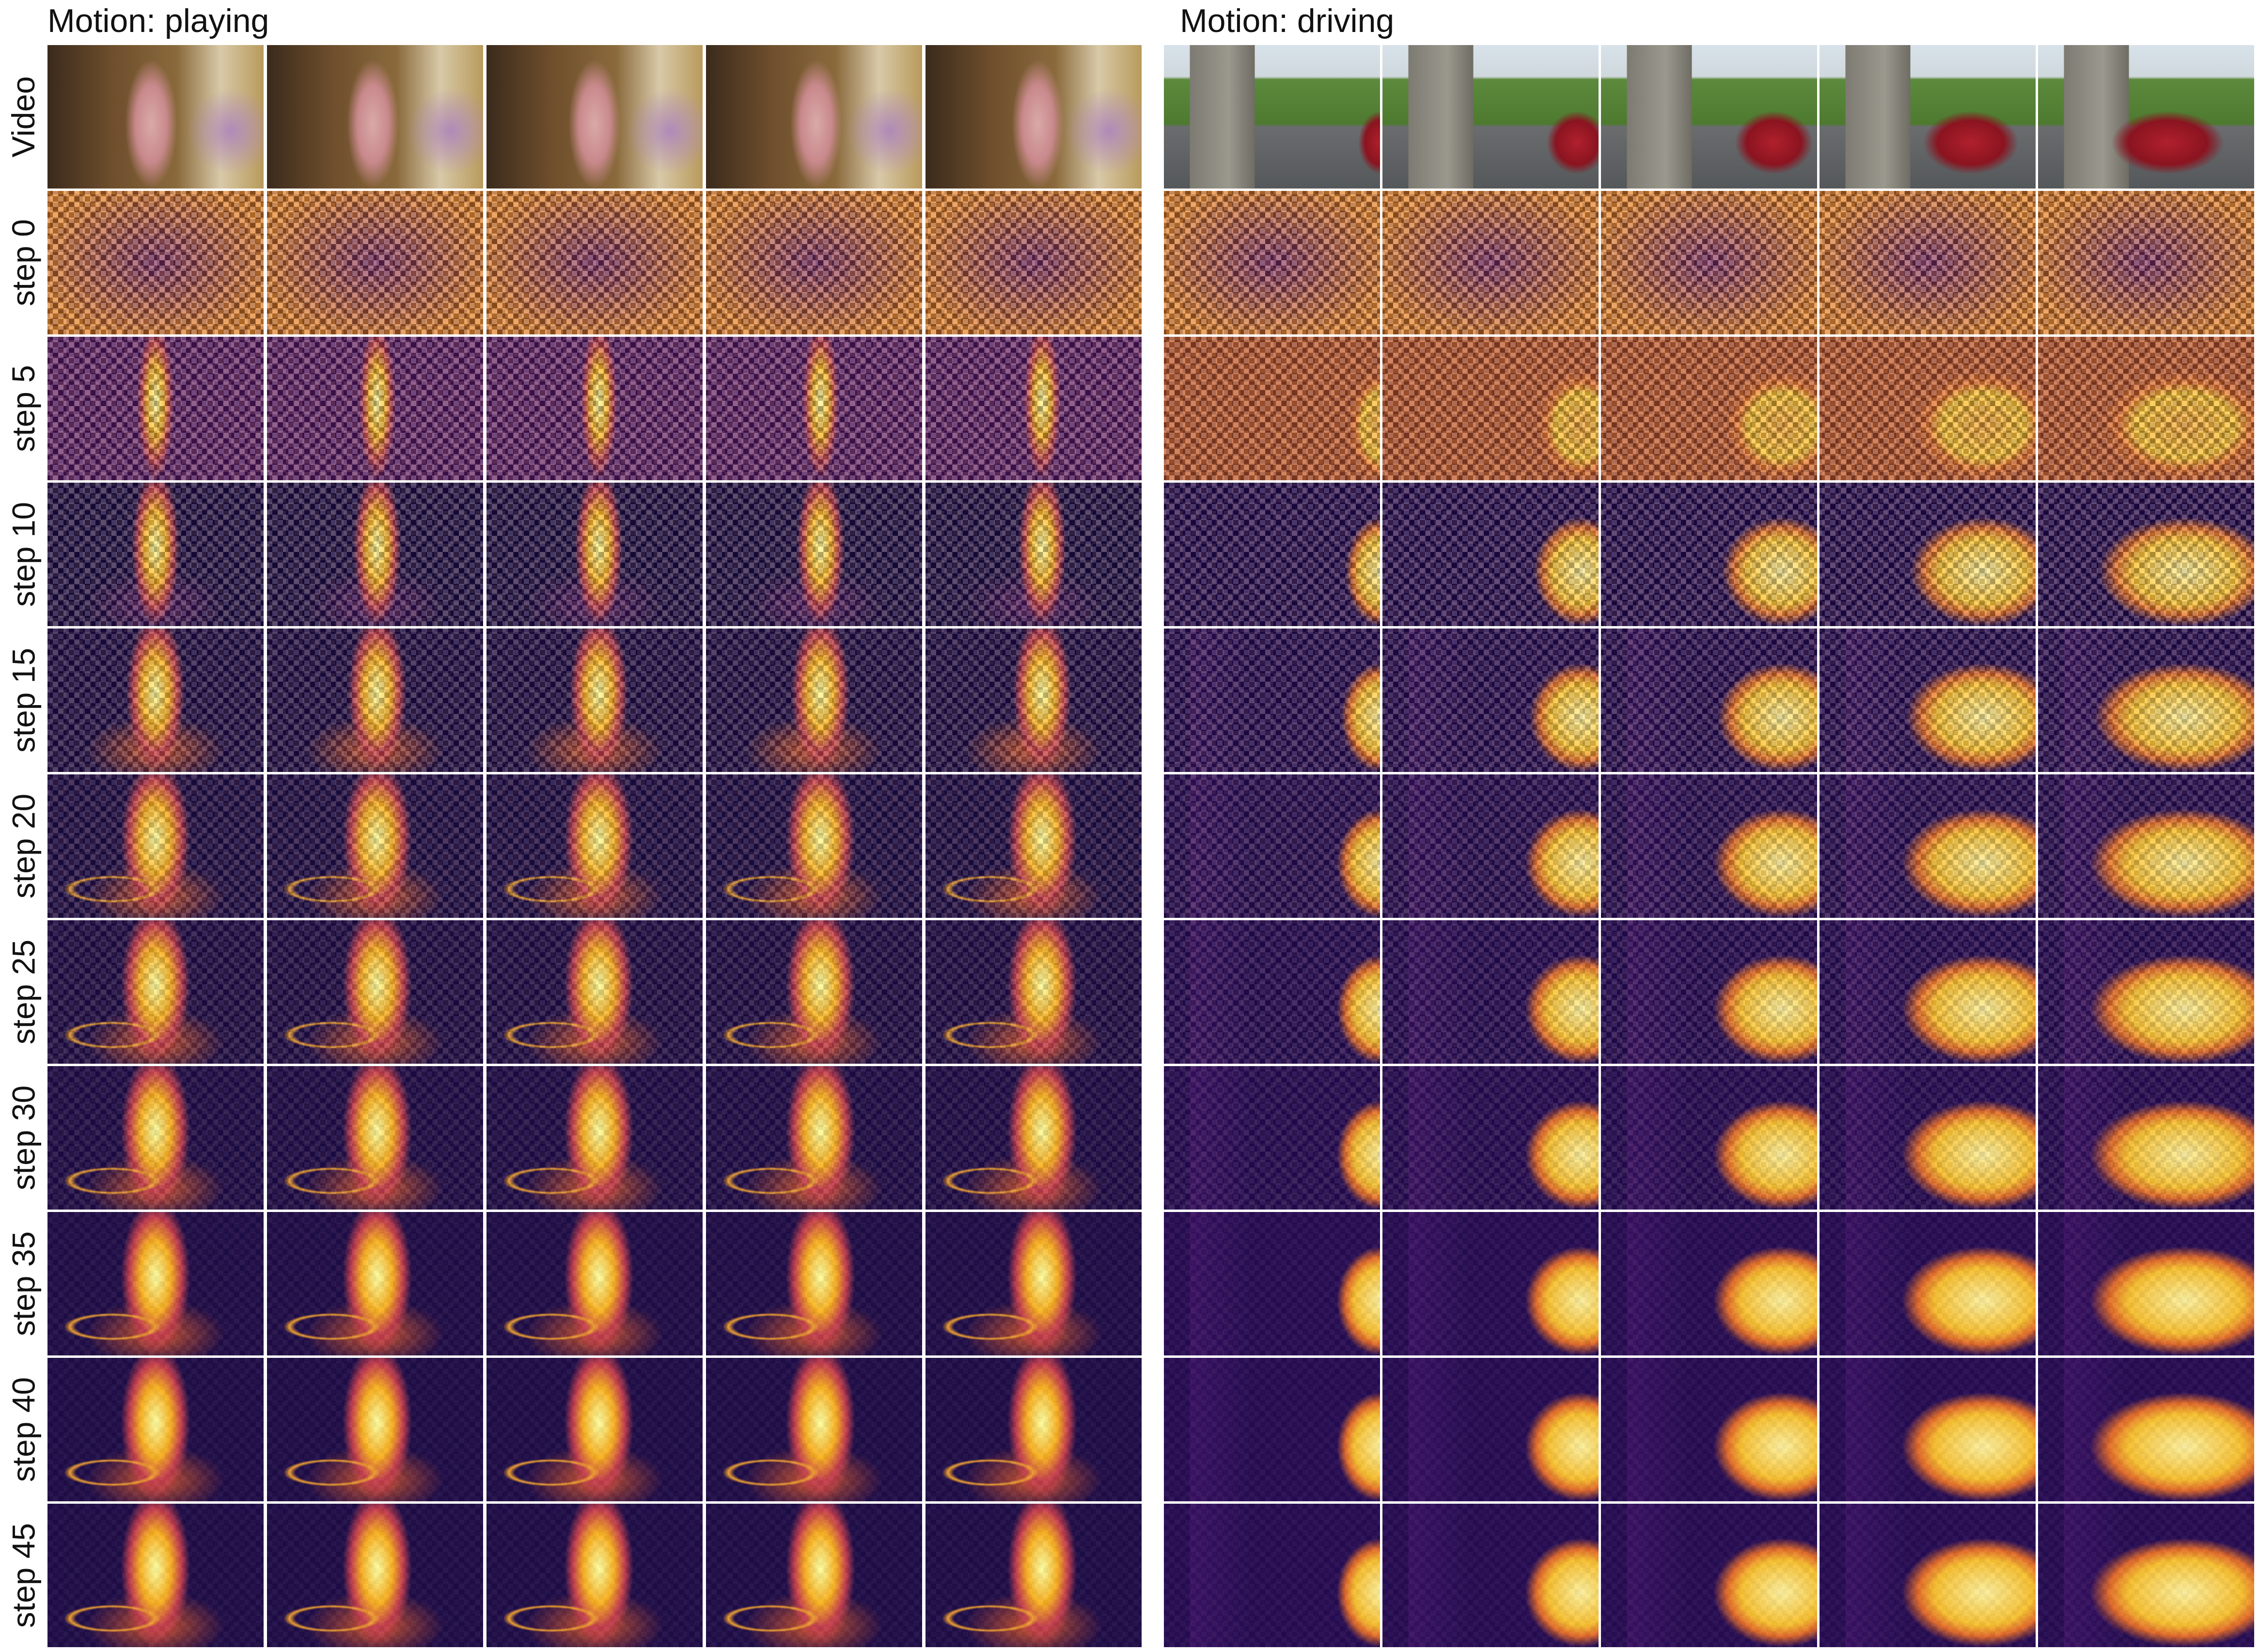  Describe the element at coordinates (23, 1430) in the screenshot. I see `row-label-text: step 40` at that location.